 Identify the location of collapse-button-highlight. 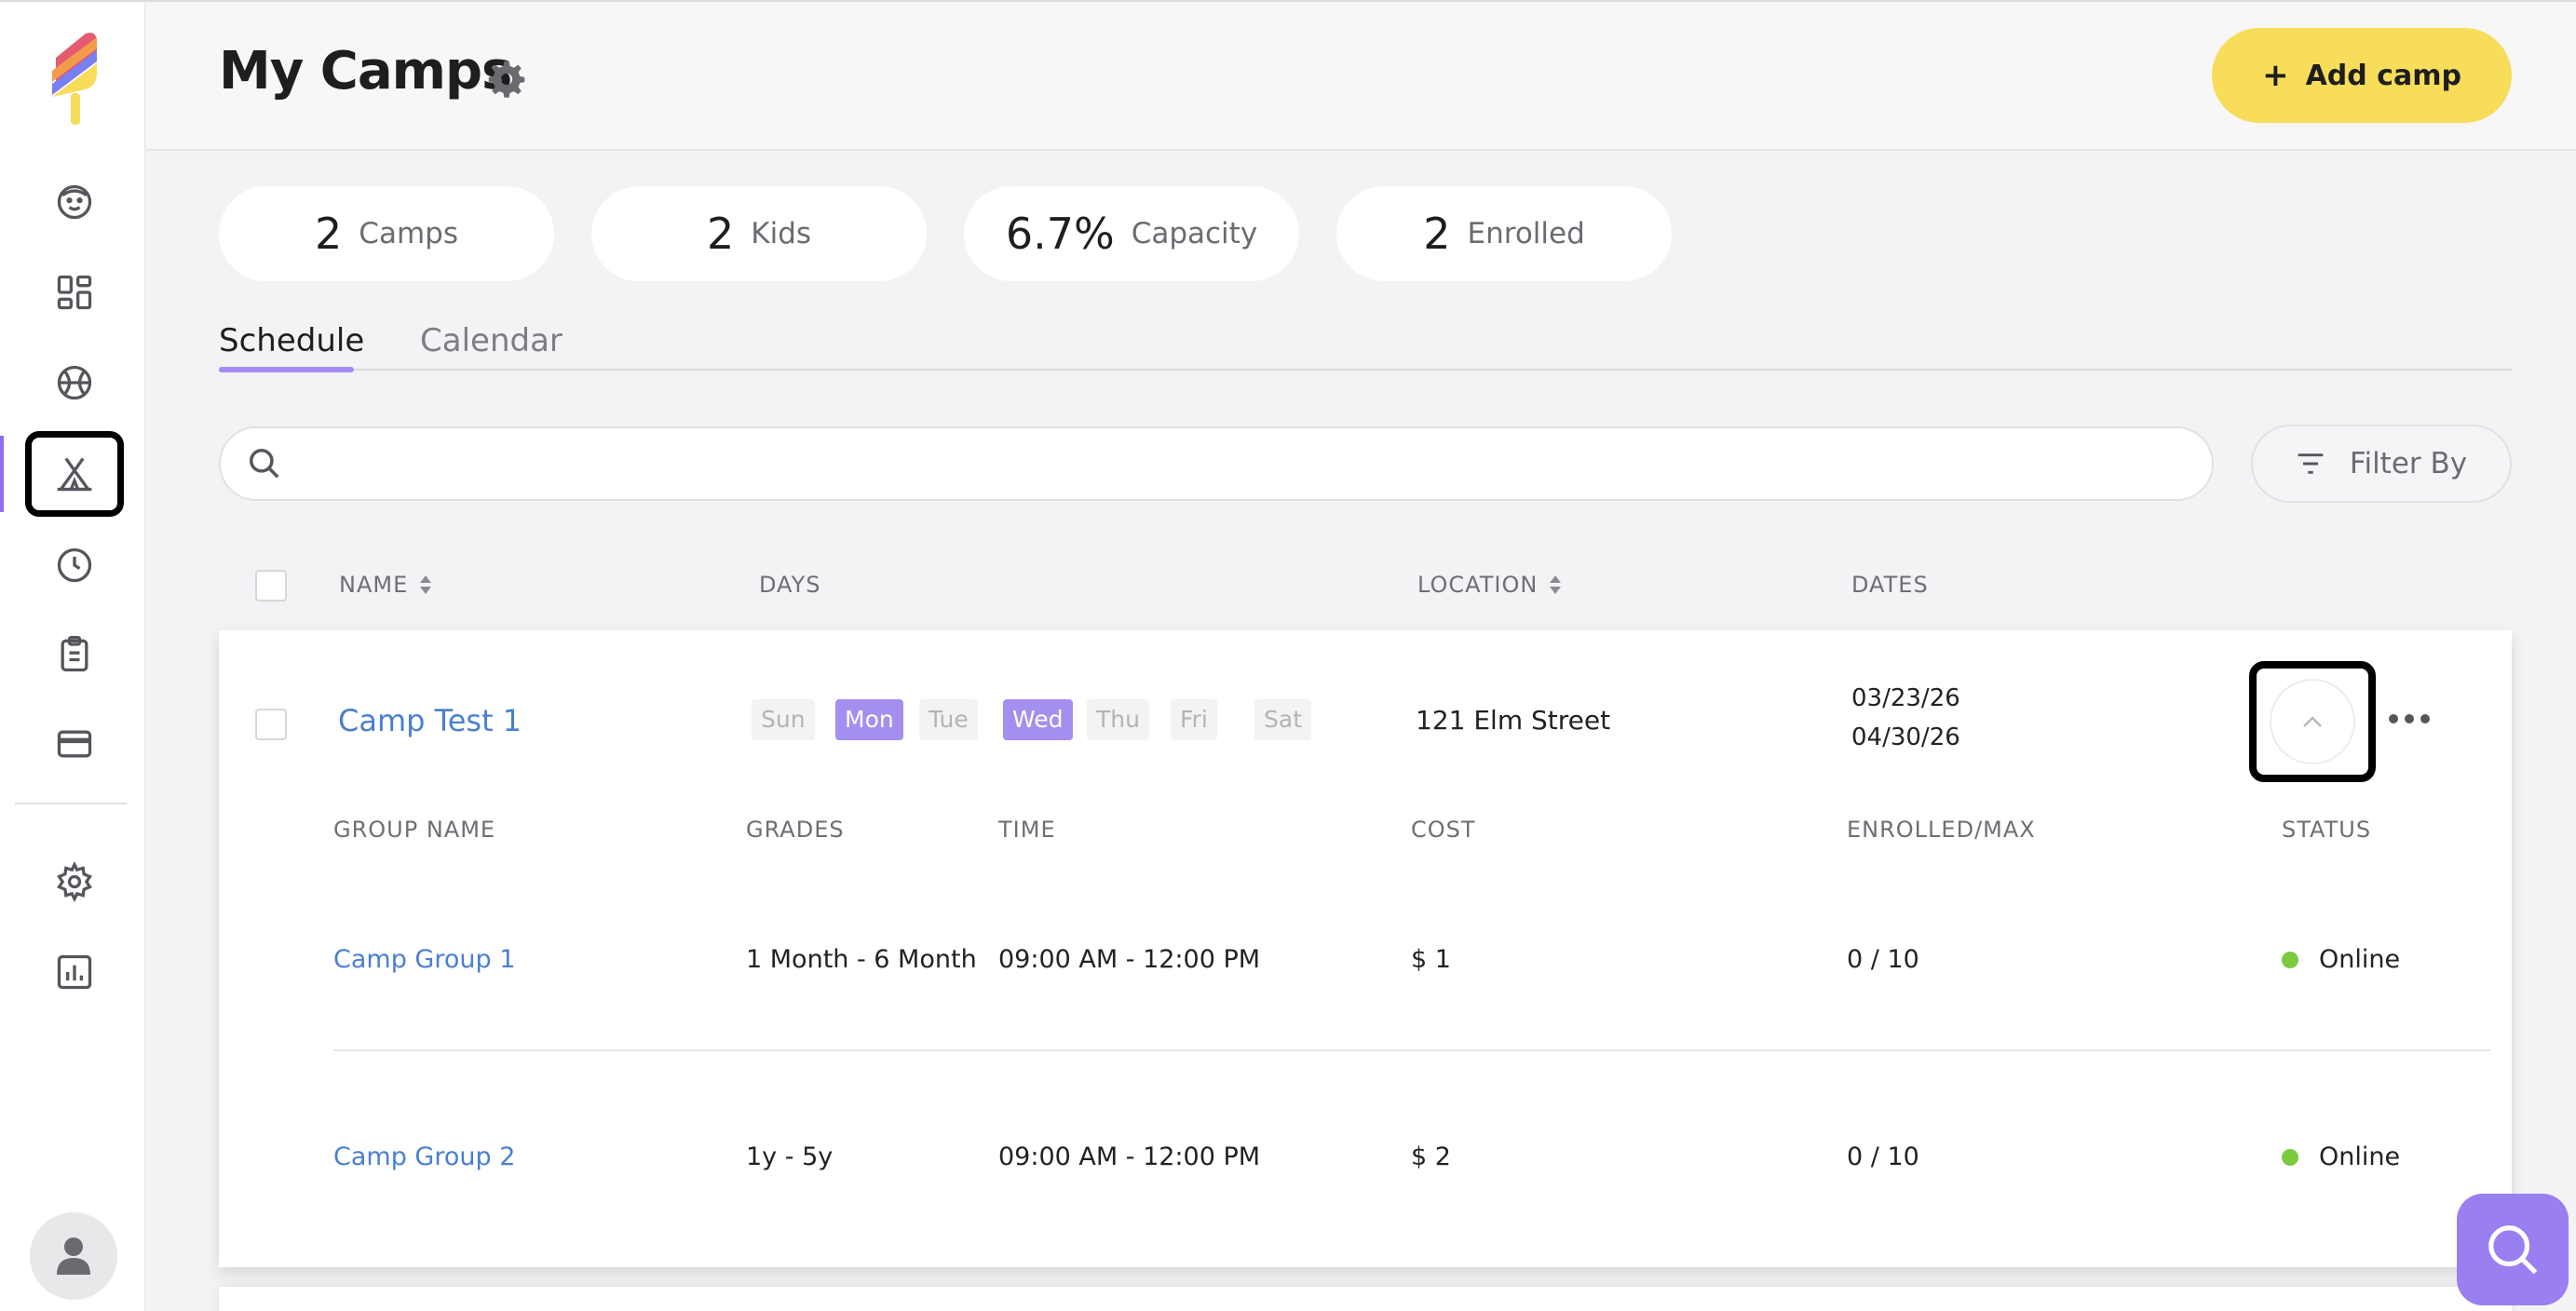
(2312, 722).